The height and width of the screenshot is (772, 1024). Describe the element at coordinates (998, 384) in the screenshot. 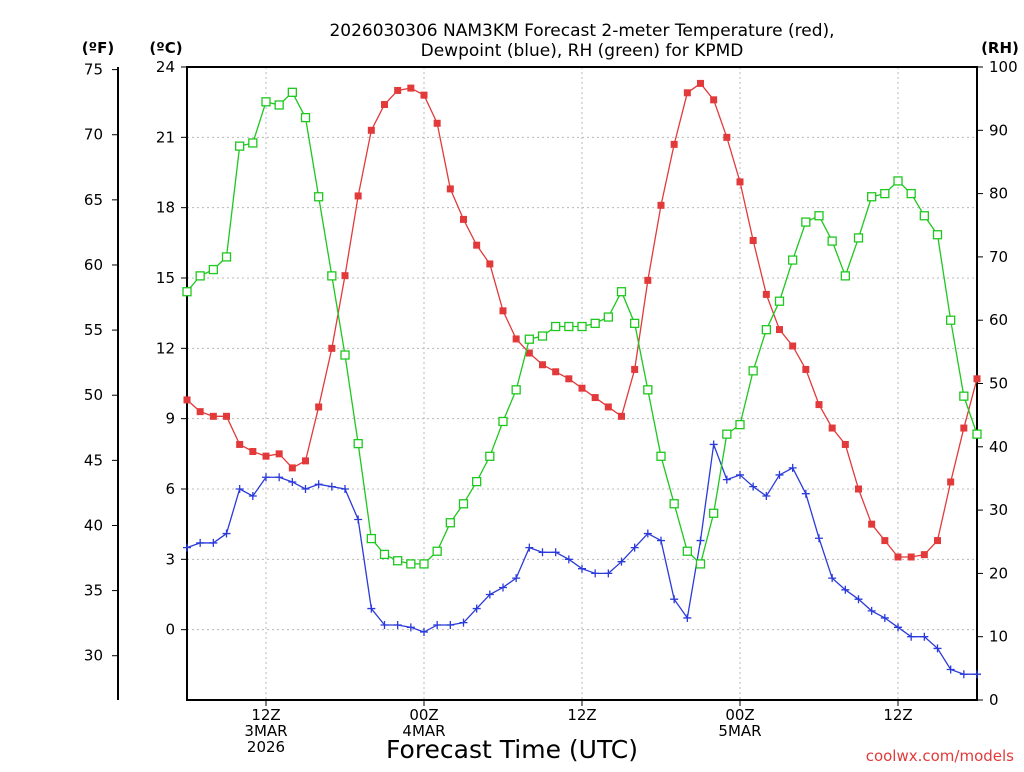

I see `rh-tick-label: 50` at that location.